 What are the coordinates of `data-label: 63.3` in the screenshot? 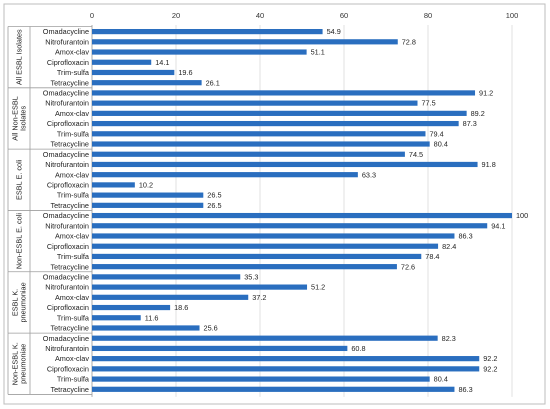 It's located at (369, 174).